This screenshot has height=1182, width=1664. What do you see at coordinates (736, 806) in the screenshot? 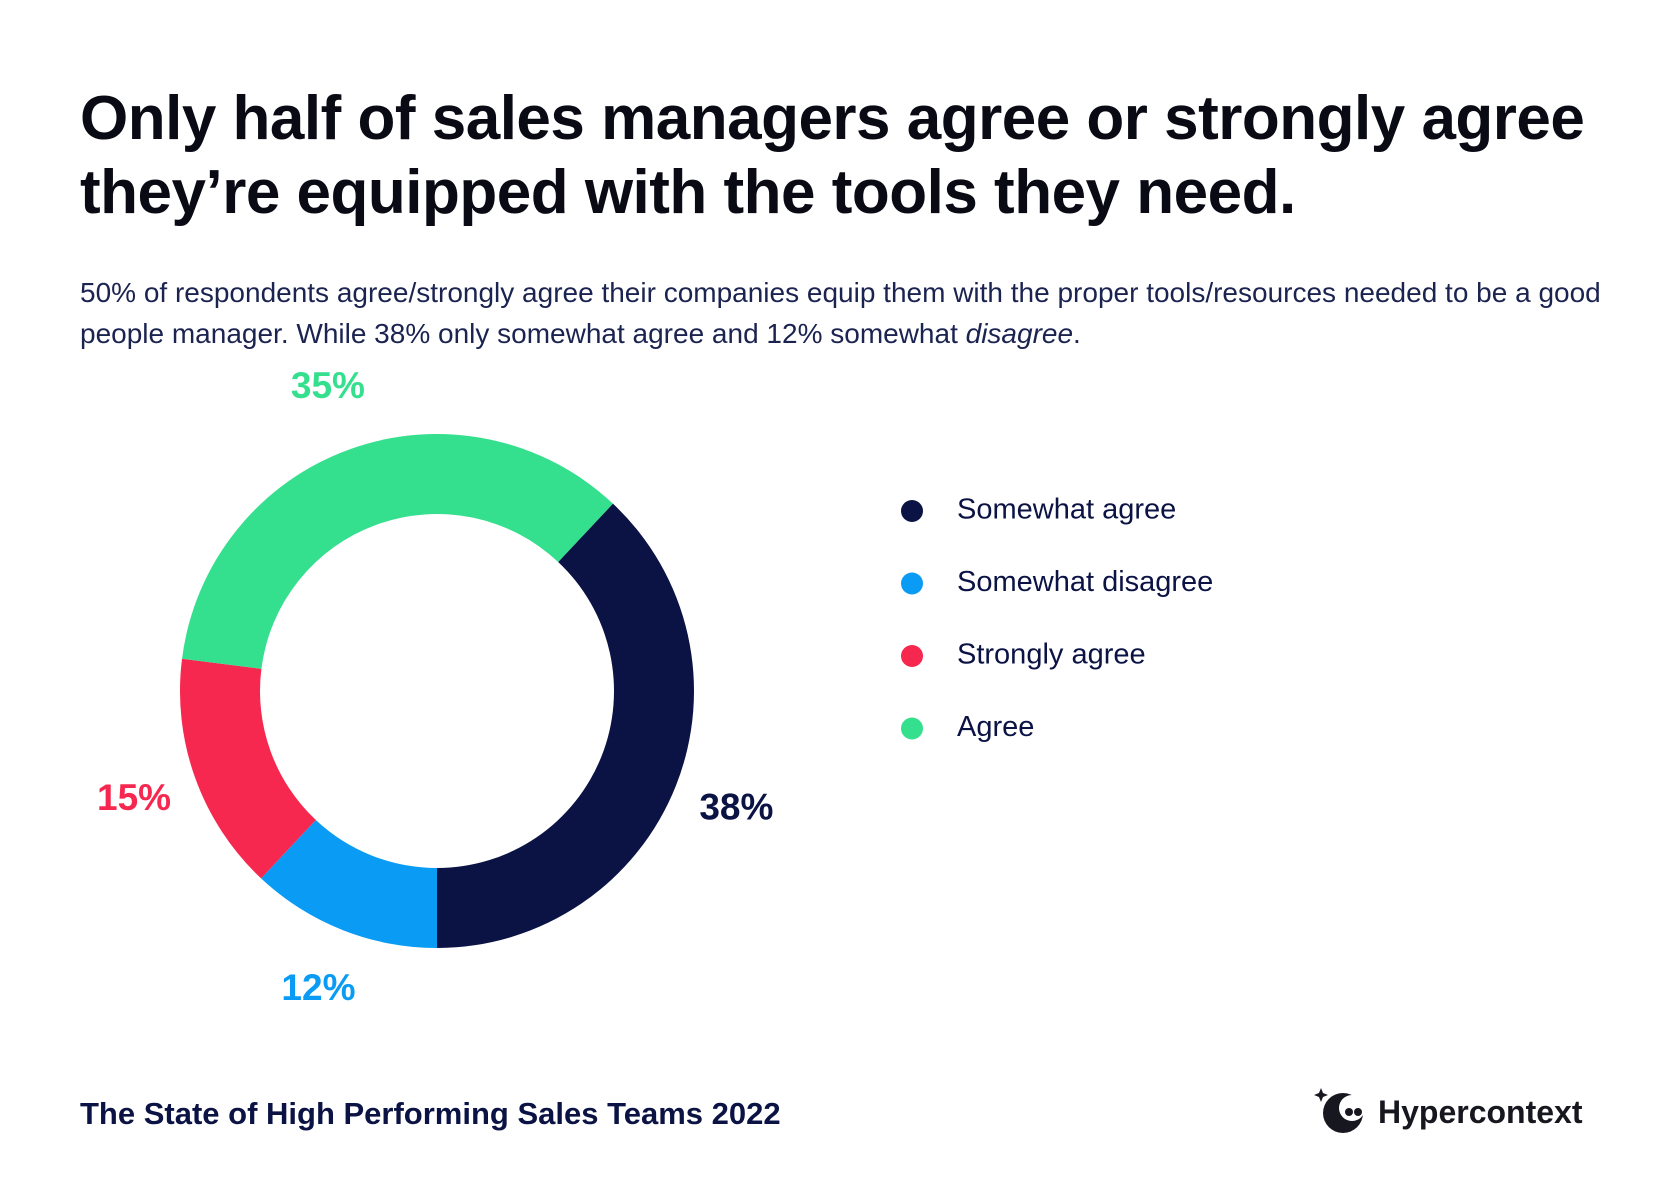
I see `data-label: 38%` at bounding box center [736, 806].